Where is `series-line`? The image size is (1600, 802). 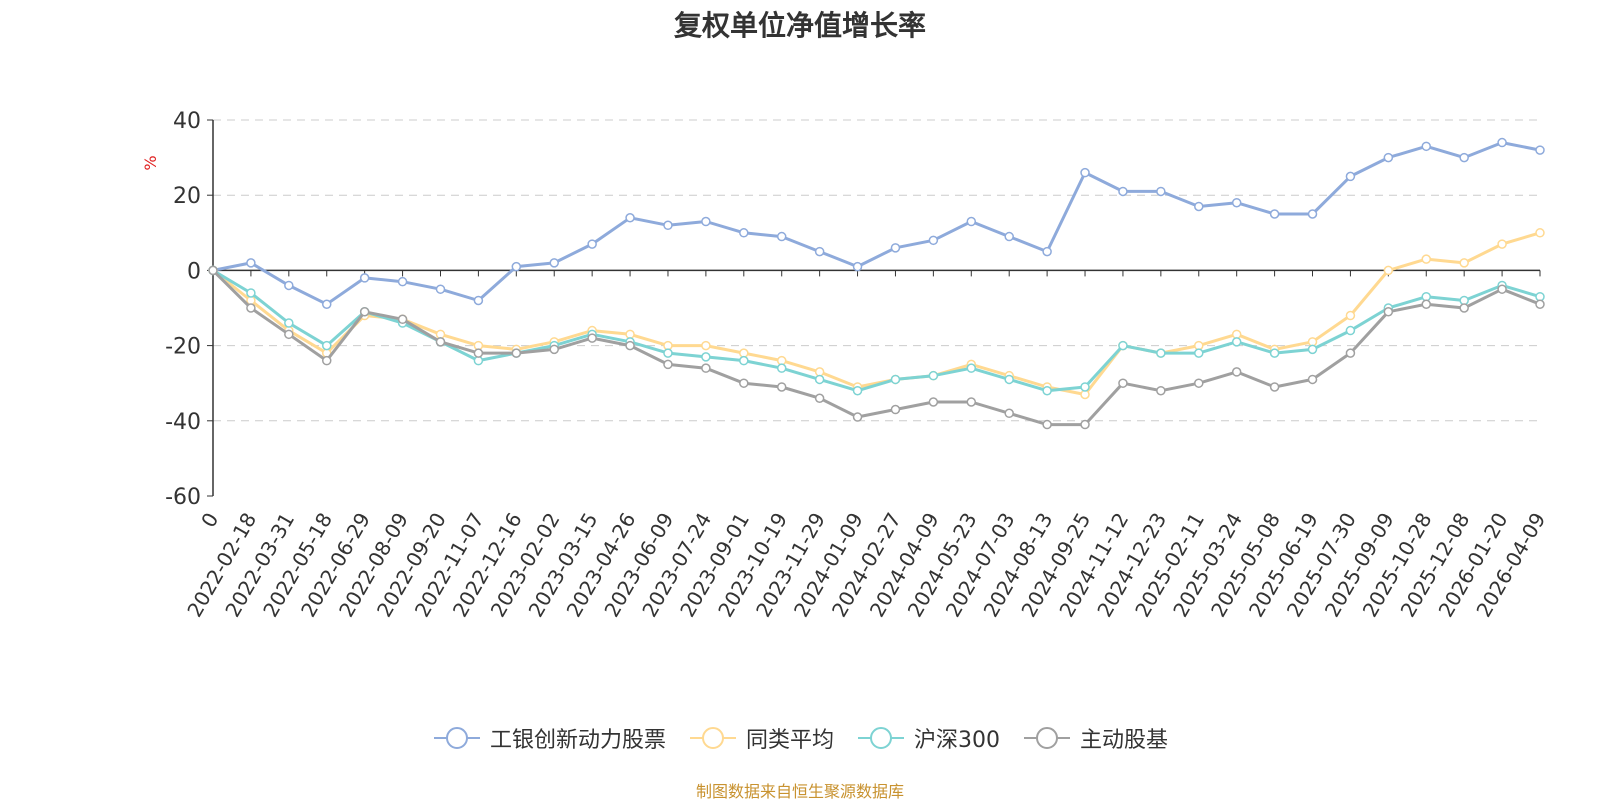
series-line is located at coordinates (876, 331).